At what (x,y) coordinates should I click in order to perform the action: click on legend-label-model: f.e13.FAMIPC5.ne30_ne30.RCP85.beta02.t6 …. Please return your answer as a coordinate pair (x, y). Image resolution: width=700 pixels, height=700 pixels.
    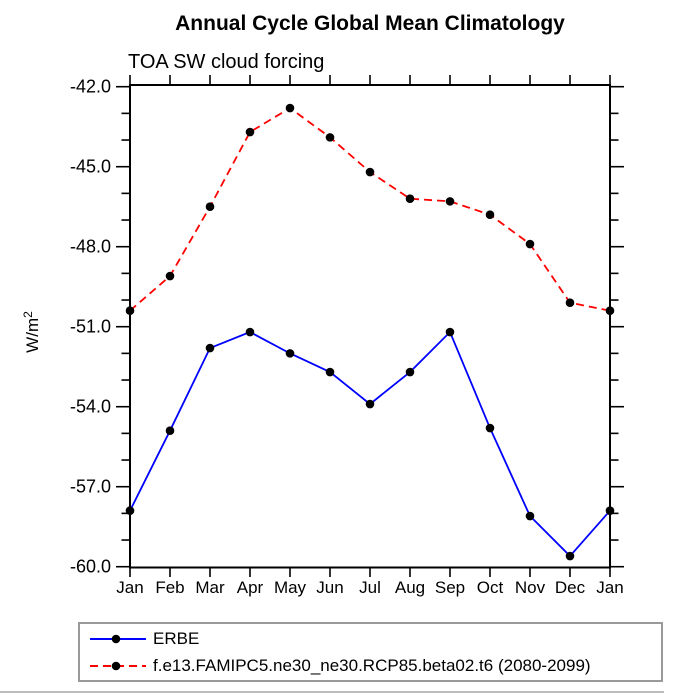
    Looking at the image, I should click on (372, 665).